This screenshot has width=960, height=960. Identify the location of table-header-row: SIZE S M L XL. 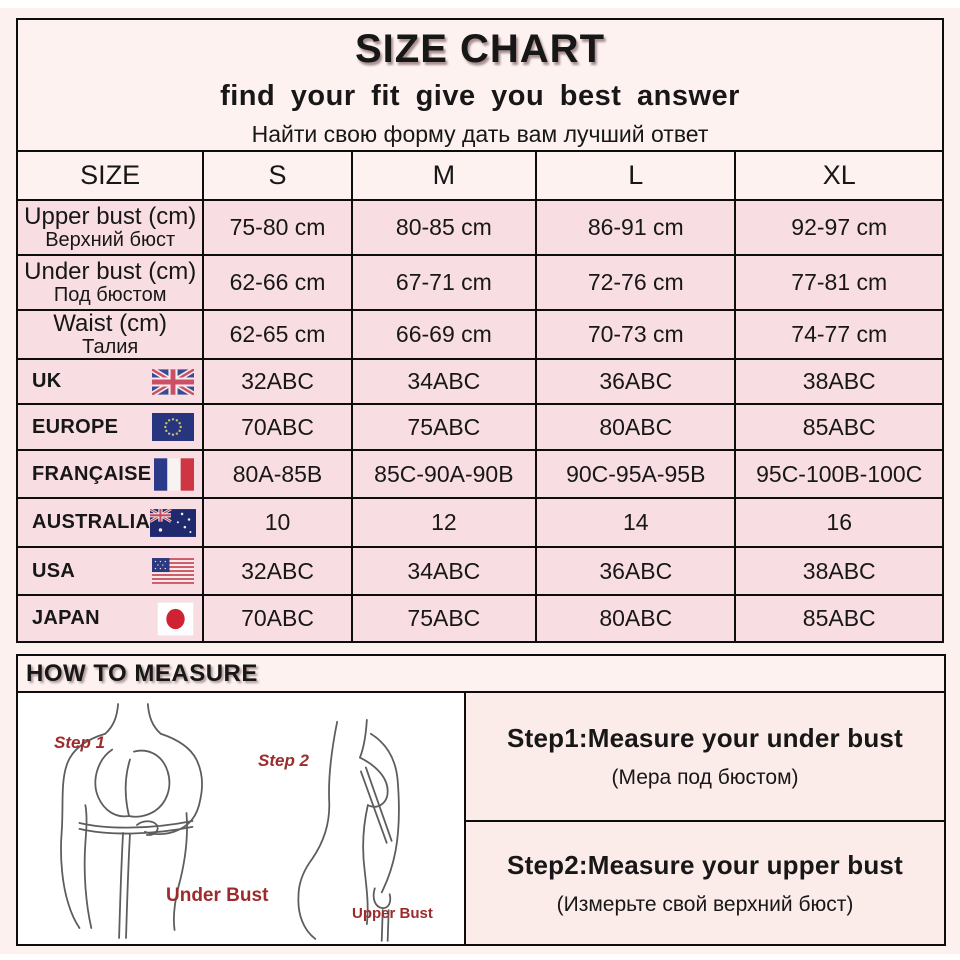
(479, 175).